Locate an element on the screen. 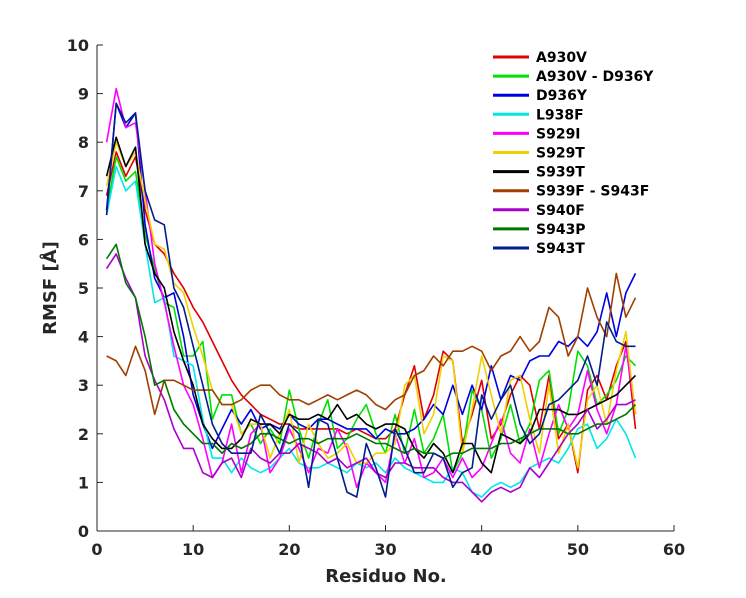  x-tick-label: 50 is located at coordinates (578, 549).